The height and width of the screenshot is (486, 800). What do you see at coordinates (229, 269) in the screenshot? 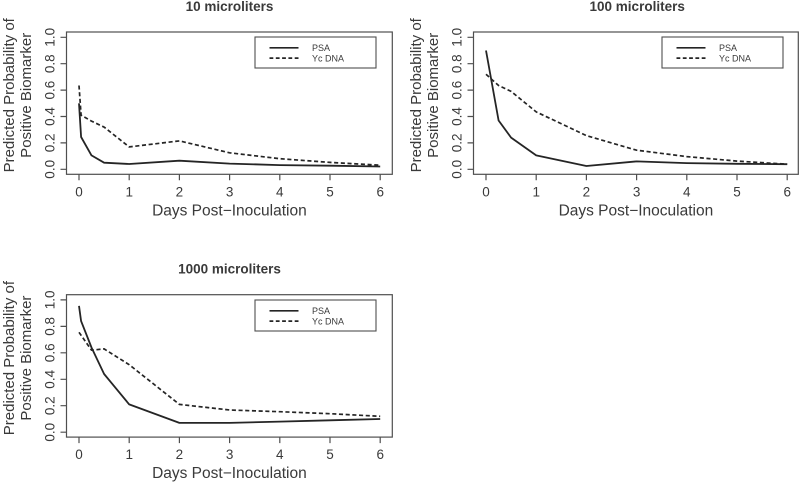
I see `svg-text: 1000 microliters` at bounding box center [229, 269].